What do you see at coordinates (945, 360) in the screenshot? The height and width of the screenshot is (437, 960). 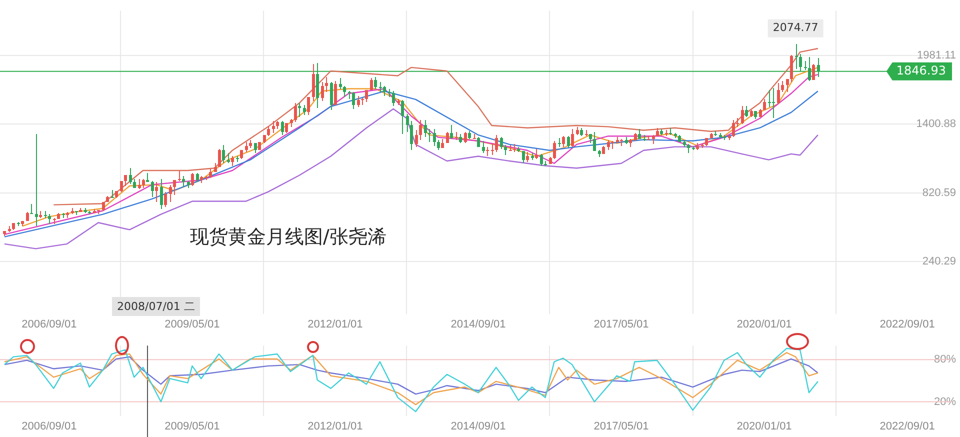 I see `y-tick-label: 80%` at bounding box center [945, 360].